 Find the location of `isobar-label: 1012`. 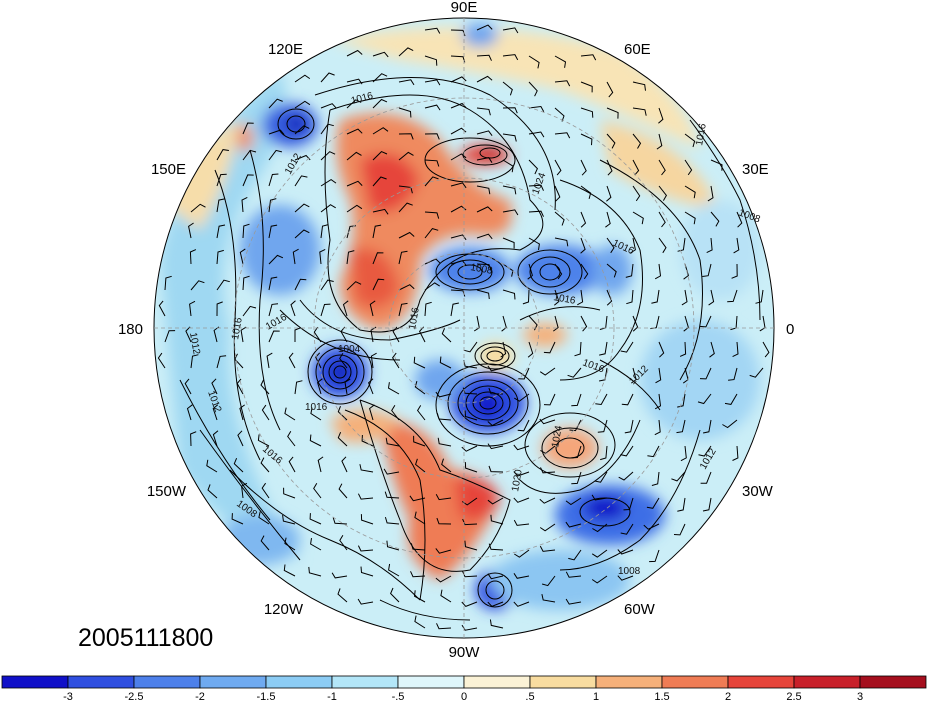

isobar-label: 1012 is located at coordinates (194, 344).